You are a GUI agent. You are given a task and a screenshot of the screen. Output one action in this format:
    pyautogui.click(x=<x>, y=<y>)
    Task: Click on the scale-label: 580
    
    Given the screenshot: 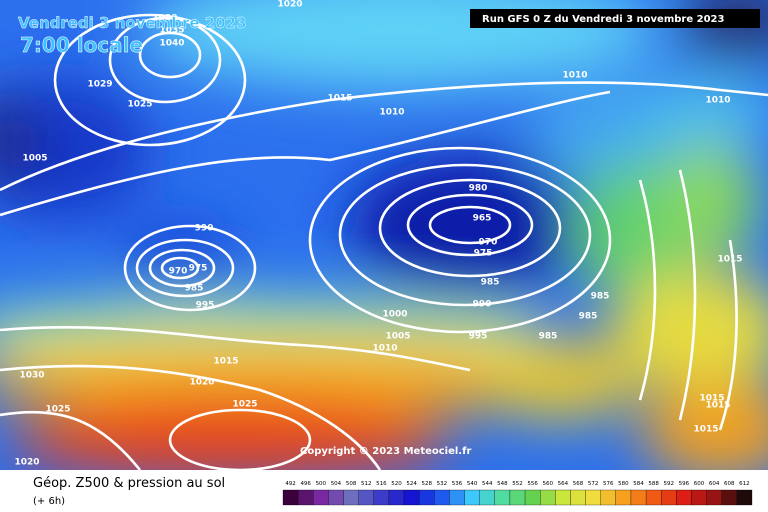 What is the action you would take?
    pyautogui.click(x=623, y=484)
    